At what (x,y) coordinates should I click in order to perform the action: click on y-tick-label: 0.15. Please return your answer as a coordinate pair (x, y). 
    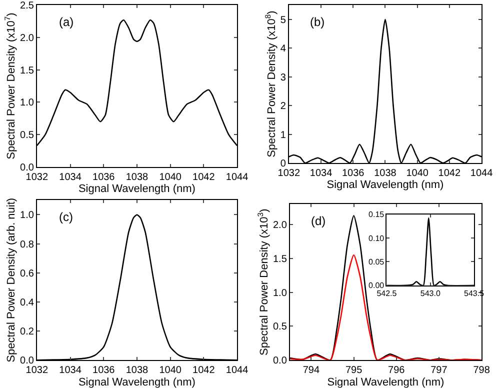
    Looking at the image, I should click on (376, 215).